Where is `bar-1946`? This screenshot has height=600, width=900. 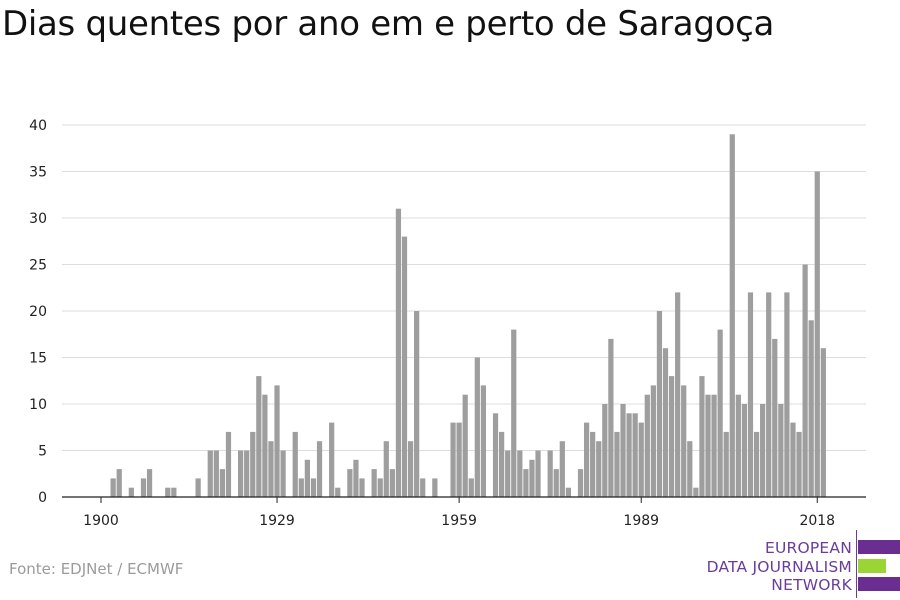
bar-1946 is located at coordinates (380, 487).